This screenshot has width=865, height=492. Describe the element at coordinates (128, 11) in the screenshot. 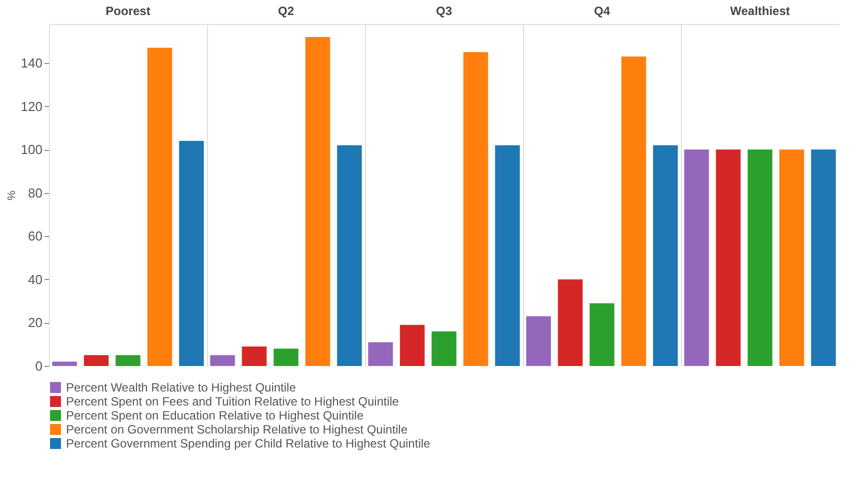

I see `x-tick-label: Poorest` at that location.